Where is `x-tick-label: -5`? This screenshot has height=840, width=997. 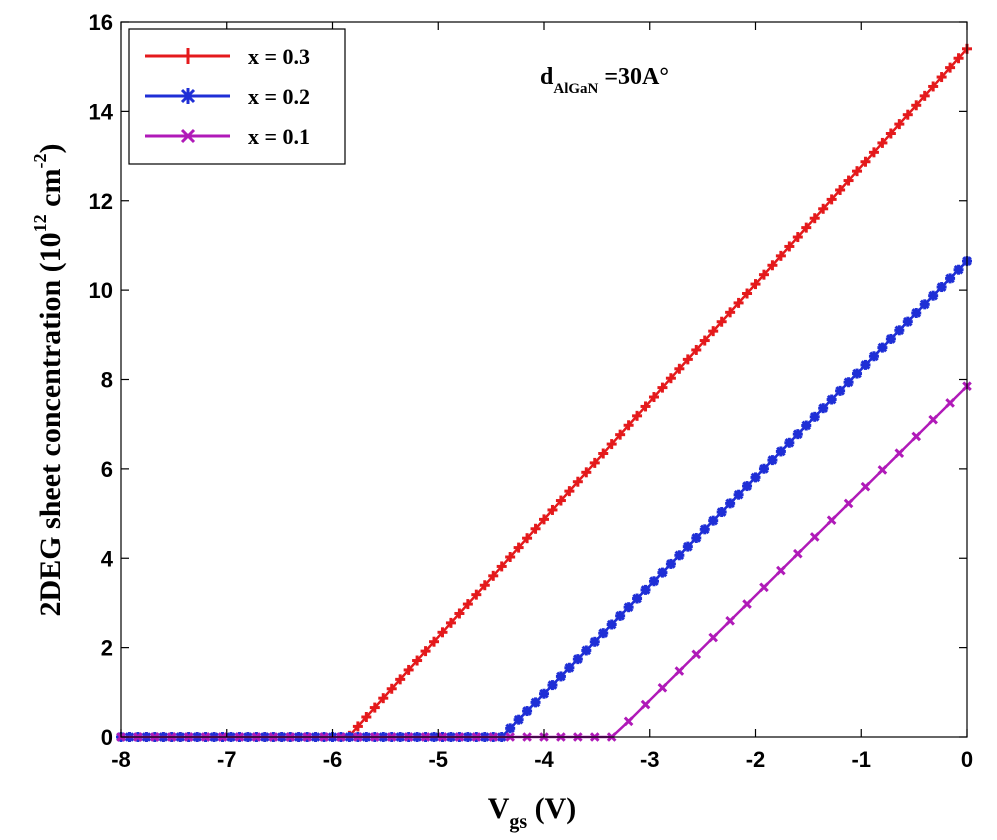
x-tick-label: -5 is located at coordinates (438, 759).